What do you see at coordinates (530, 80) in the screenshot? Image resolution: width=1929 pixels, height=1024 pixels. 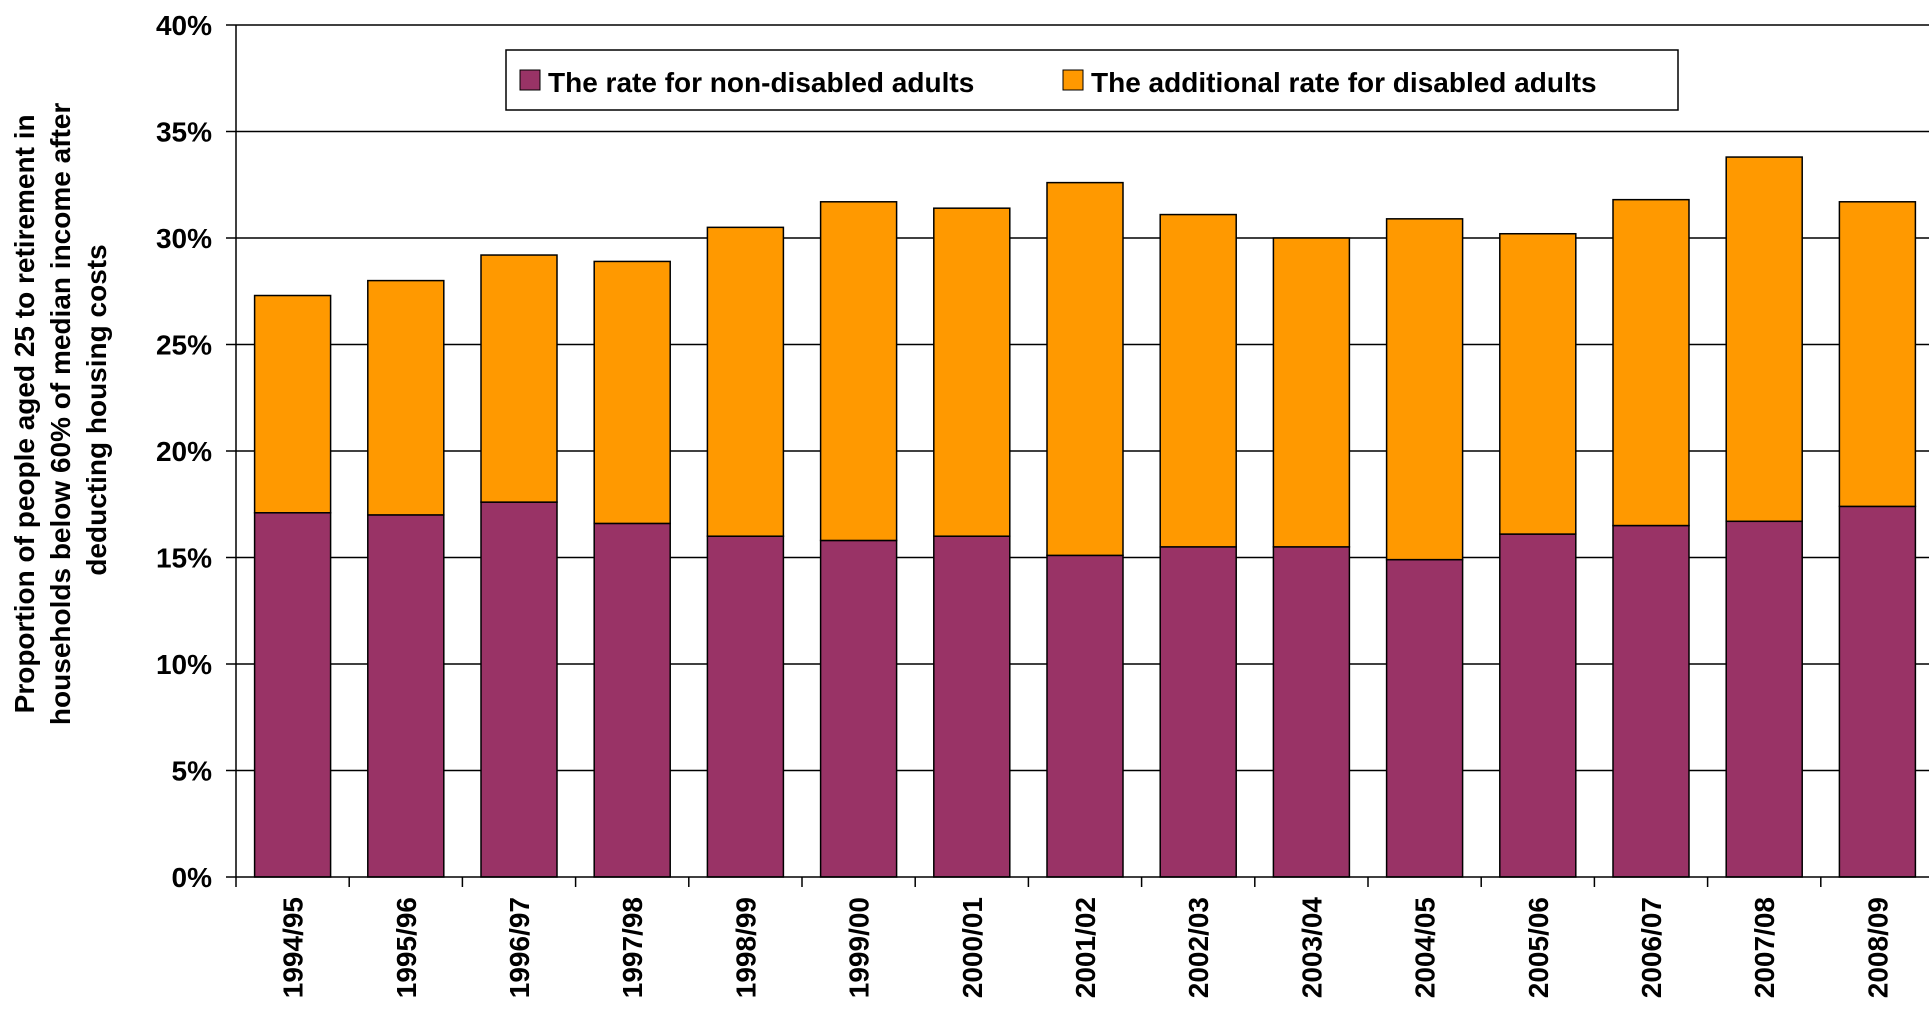 I see `legend-swatch-non-disabled` at bounding box center [530, 80].